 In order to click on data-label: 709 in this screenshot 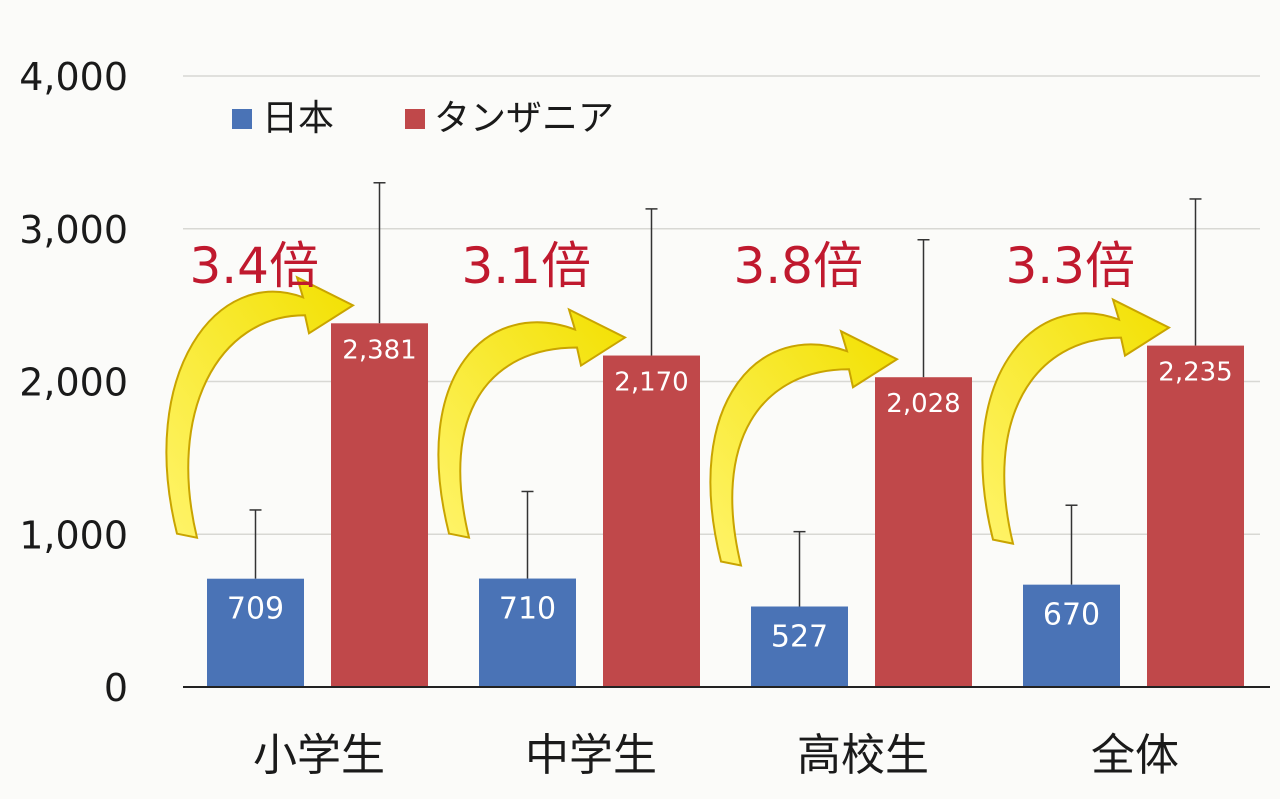, I will do `click(255, 609)`.